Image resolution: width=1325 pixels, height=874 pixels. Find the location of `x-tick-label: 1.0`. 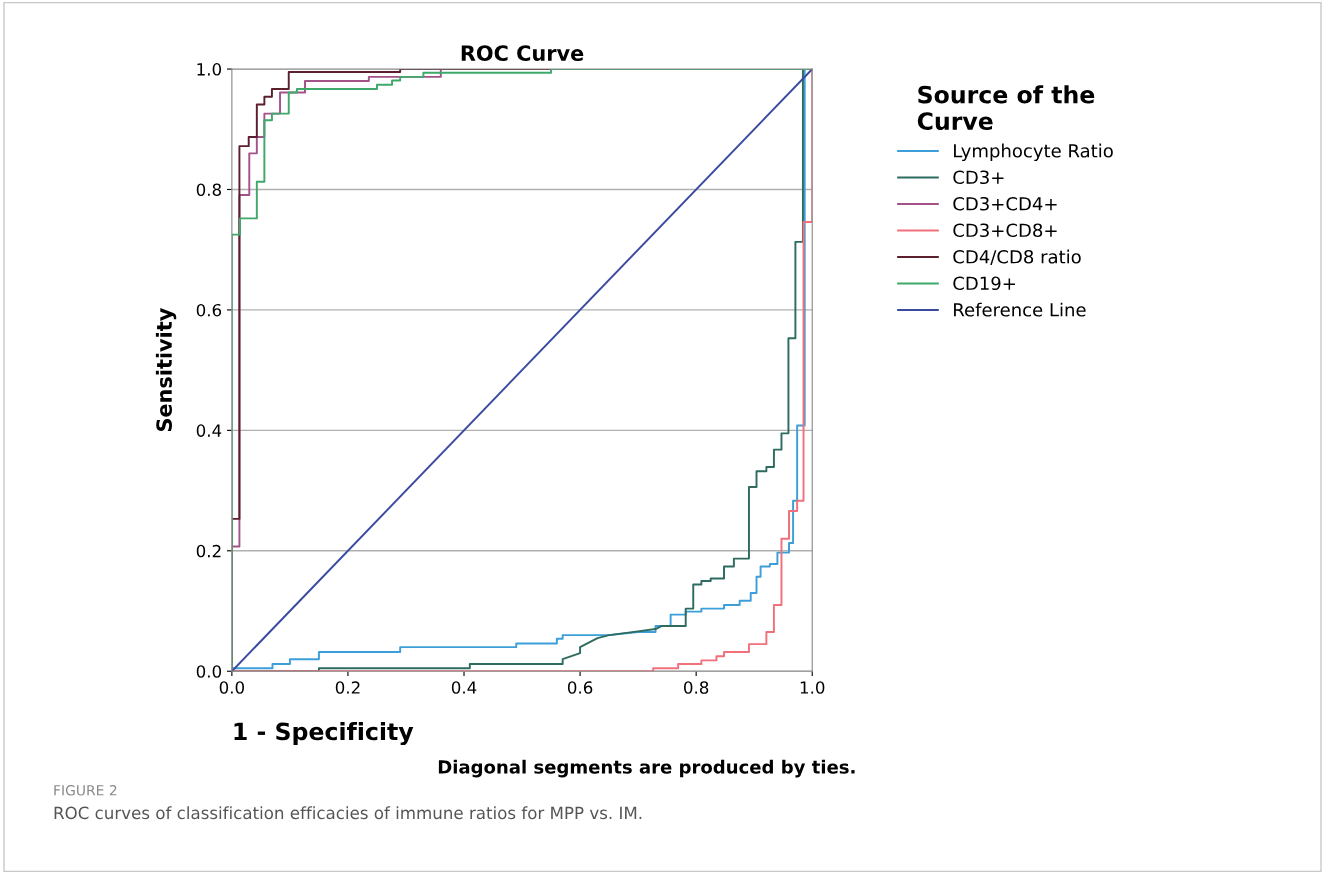

x-tick-label: 1.0 is located at coordinates (812, 687).